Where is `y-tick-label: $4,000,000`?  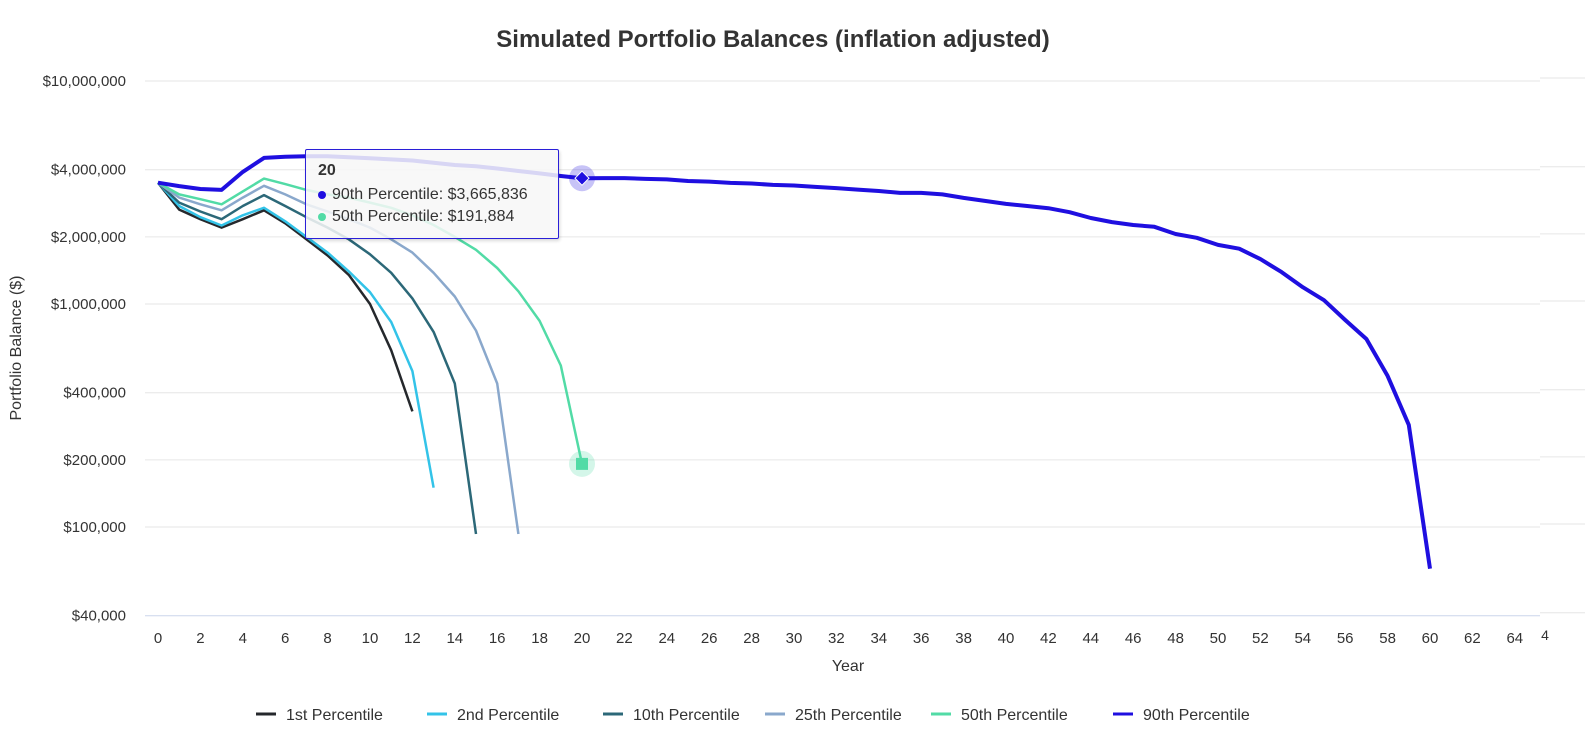 y-tick-label: $4,000,000 is located at coordinates (88, 170).